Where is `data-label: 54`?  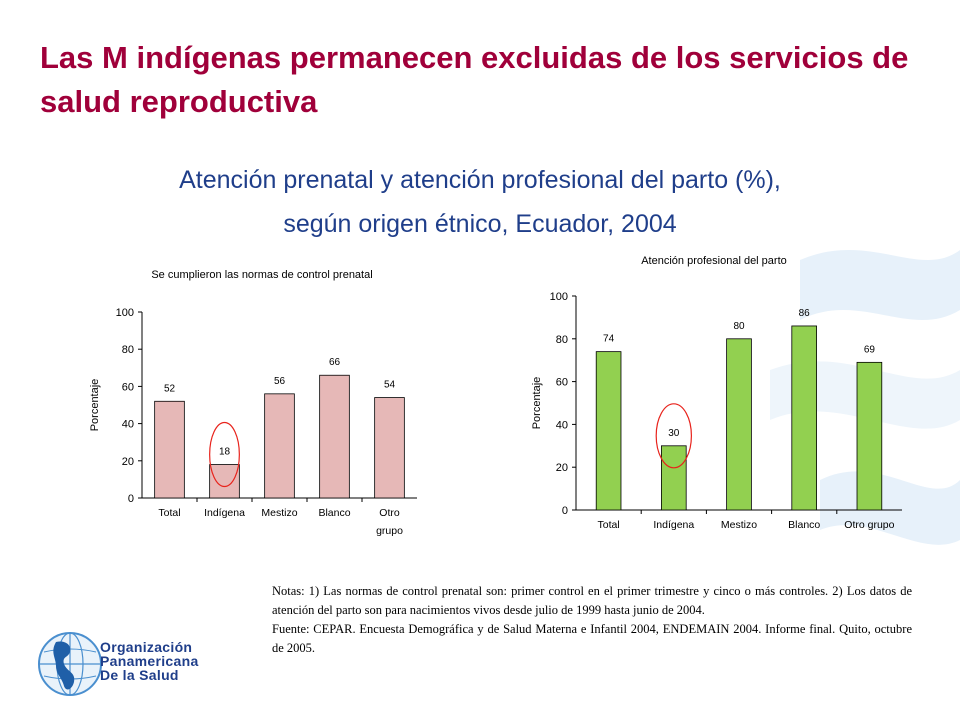 data-label: 54 is located at coordinates (390, 385).